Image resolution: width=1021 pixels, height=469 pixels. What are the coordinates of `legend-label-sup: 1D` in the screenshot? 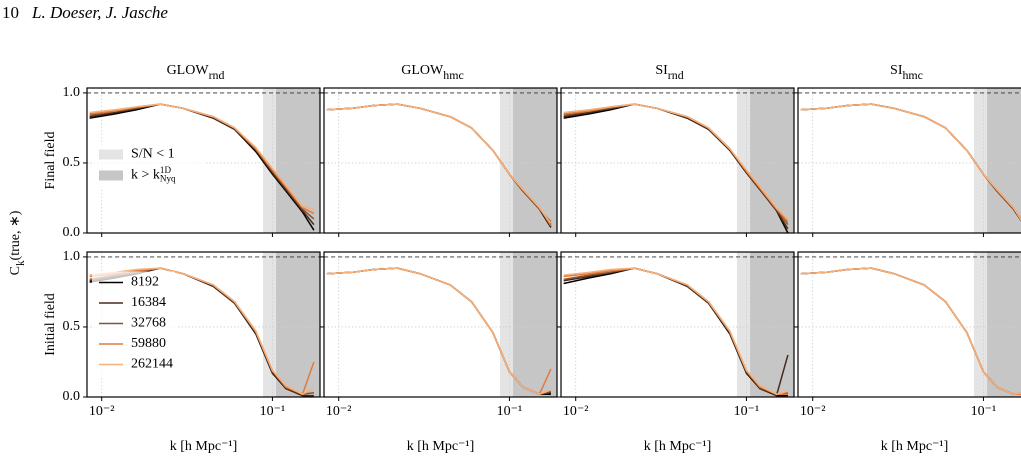 It's located at (166, 170).